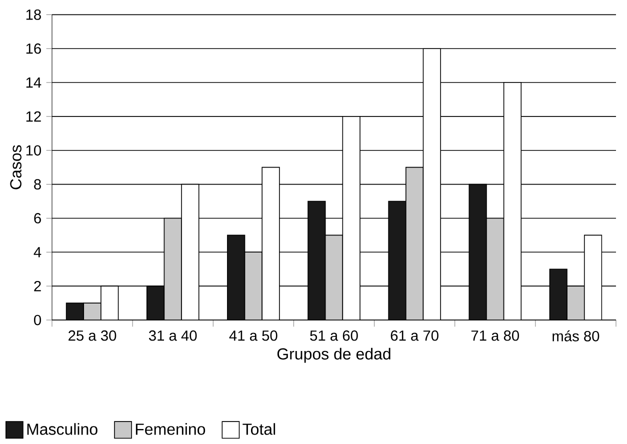 The image size is (627, 444). Describe the element at coordinates (92, 335) in the screenshot. I see `x-tick-label: 25 a 30` at that location.